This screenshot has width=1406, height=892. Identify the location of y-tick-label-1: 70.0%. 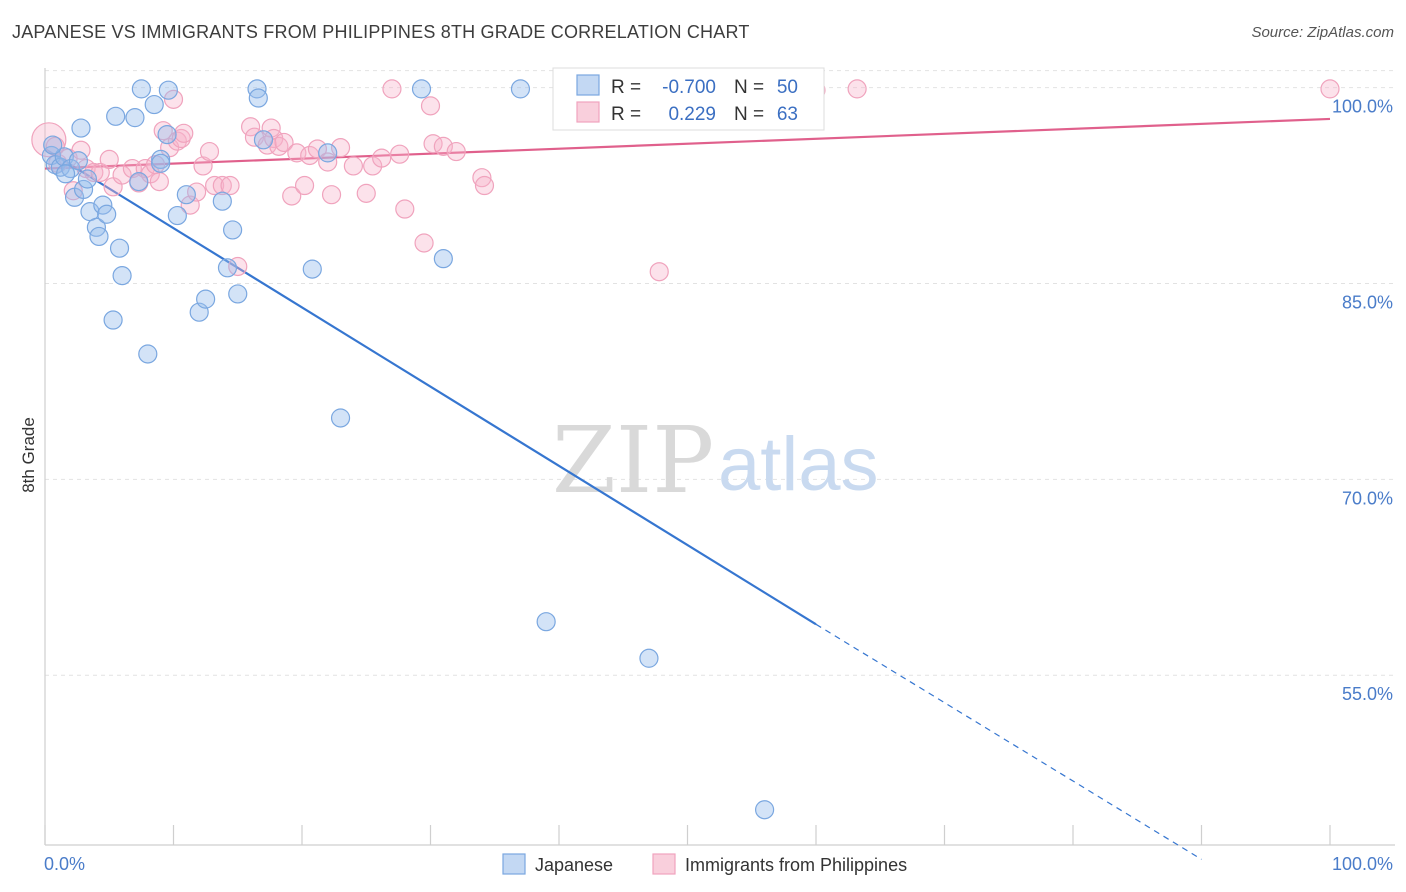
(1367, 498).